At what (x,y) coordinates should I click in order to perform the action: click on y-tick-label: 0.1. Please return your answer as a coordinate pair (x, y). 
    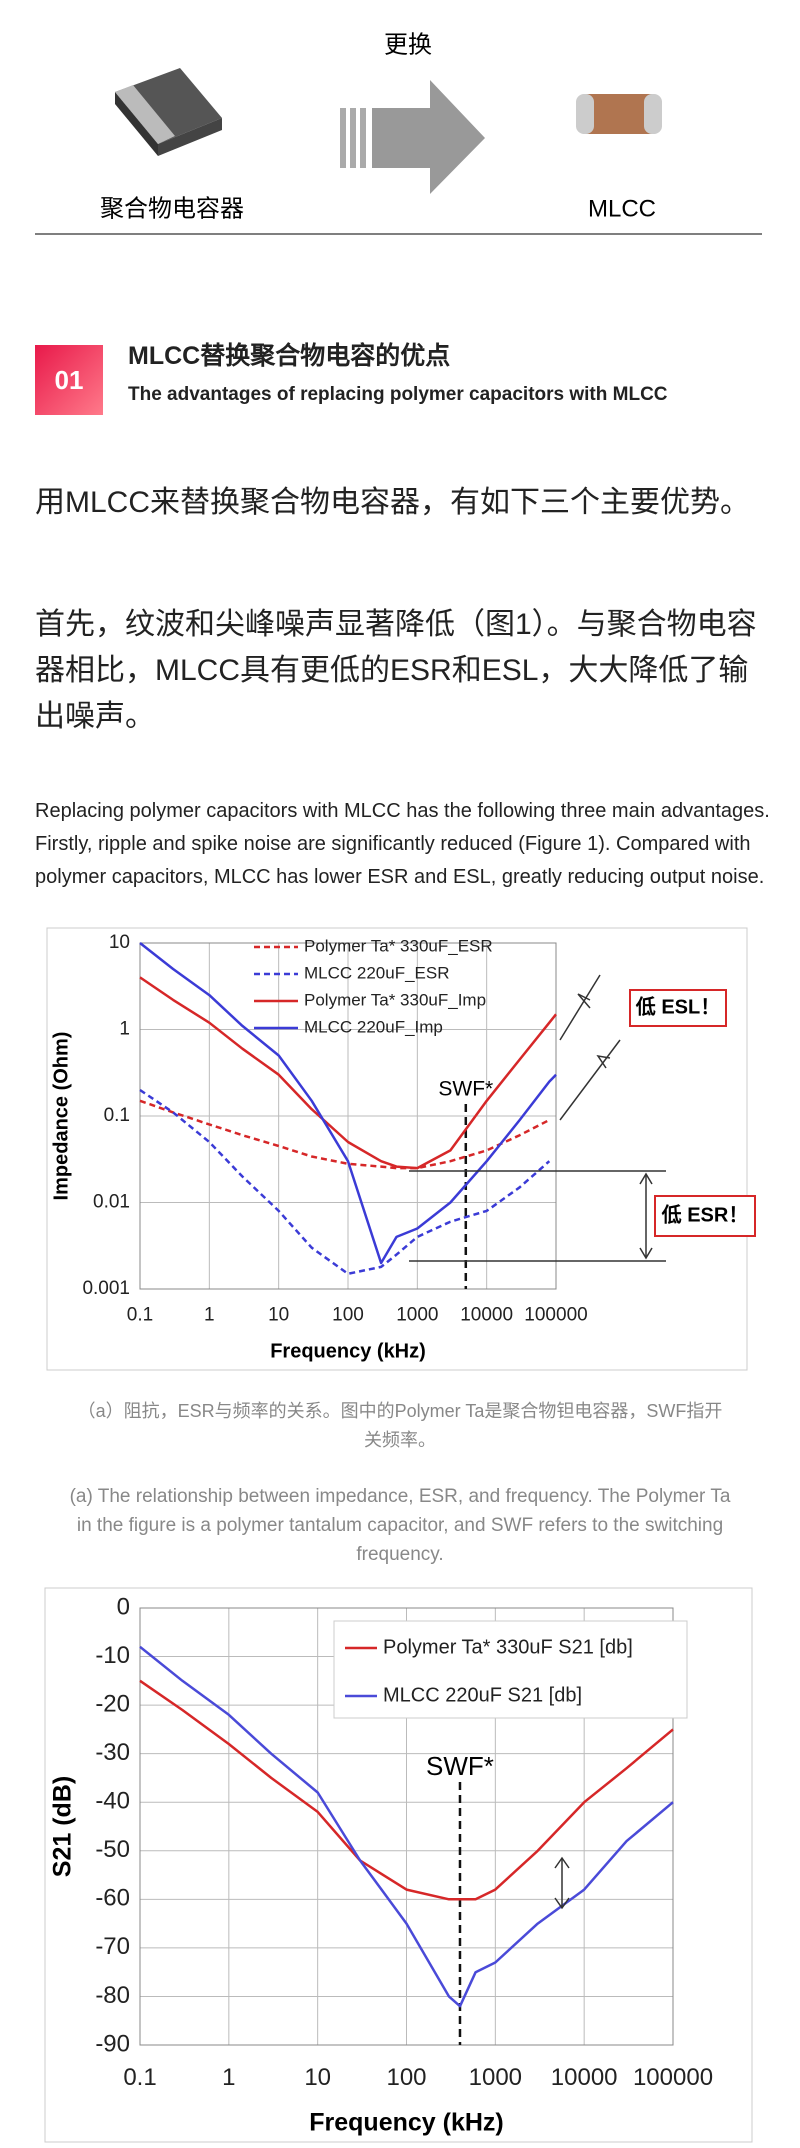
    Looking at the image, I should click on (117, 1115).